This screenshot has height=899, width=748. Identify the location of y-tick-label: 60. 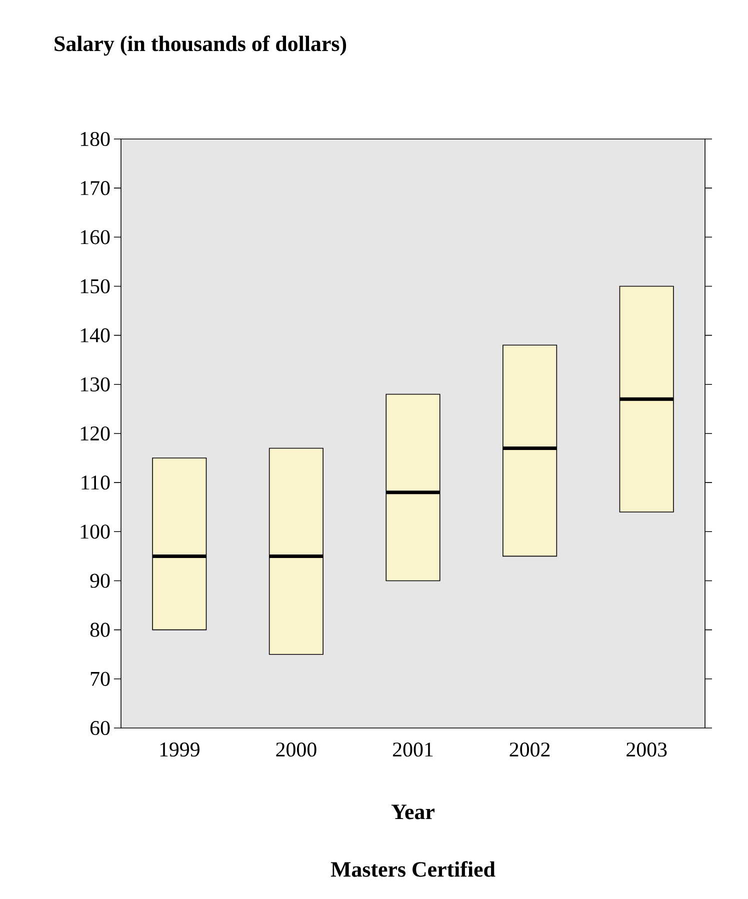
(100, 728).